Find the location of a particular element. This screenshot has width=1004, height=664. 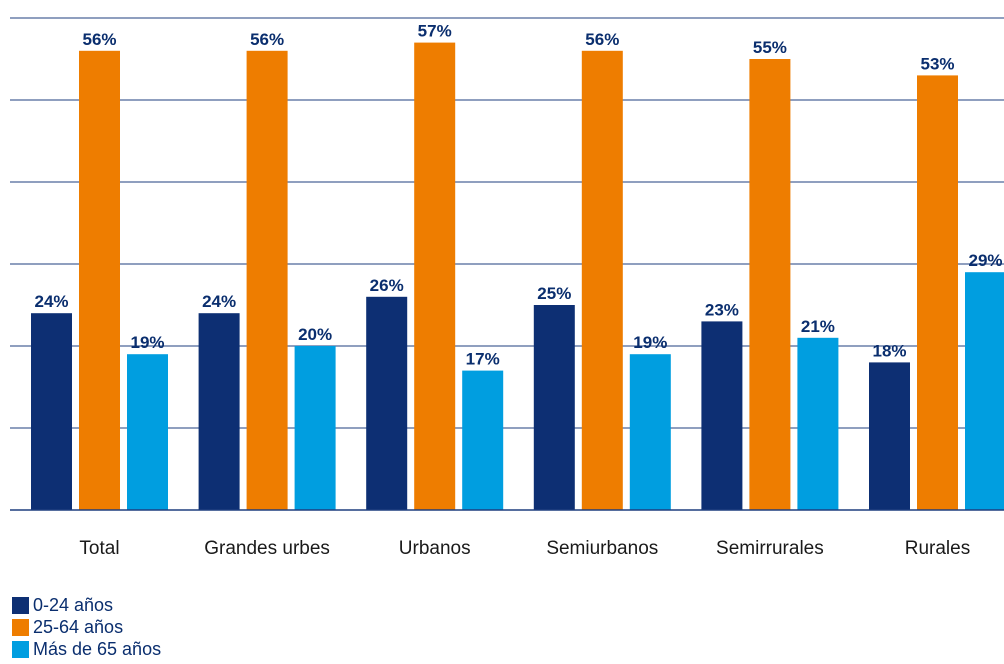

category-label: Grandes urbes is located at coordinates (267, 548).